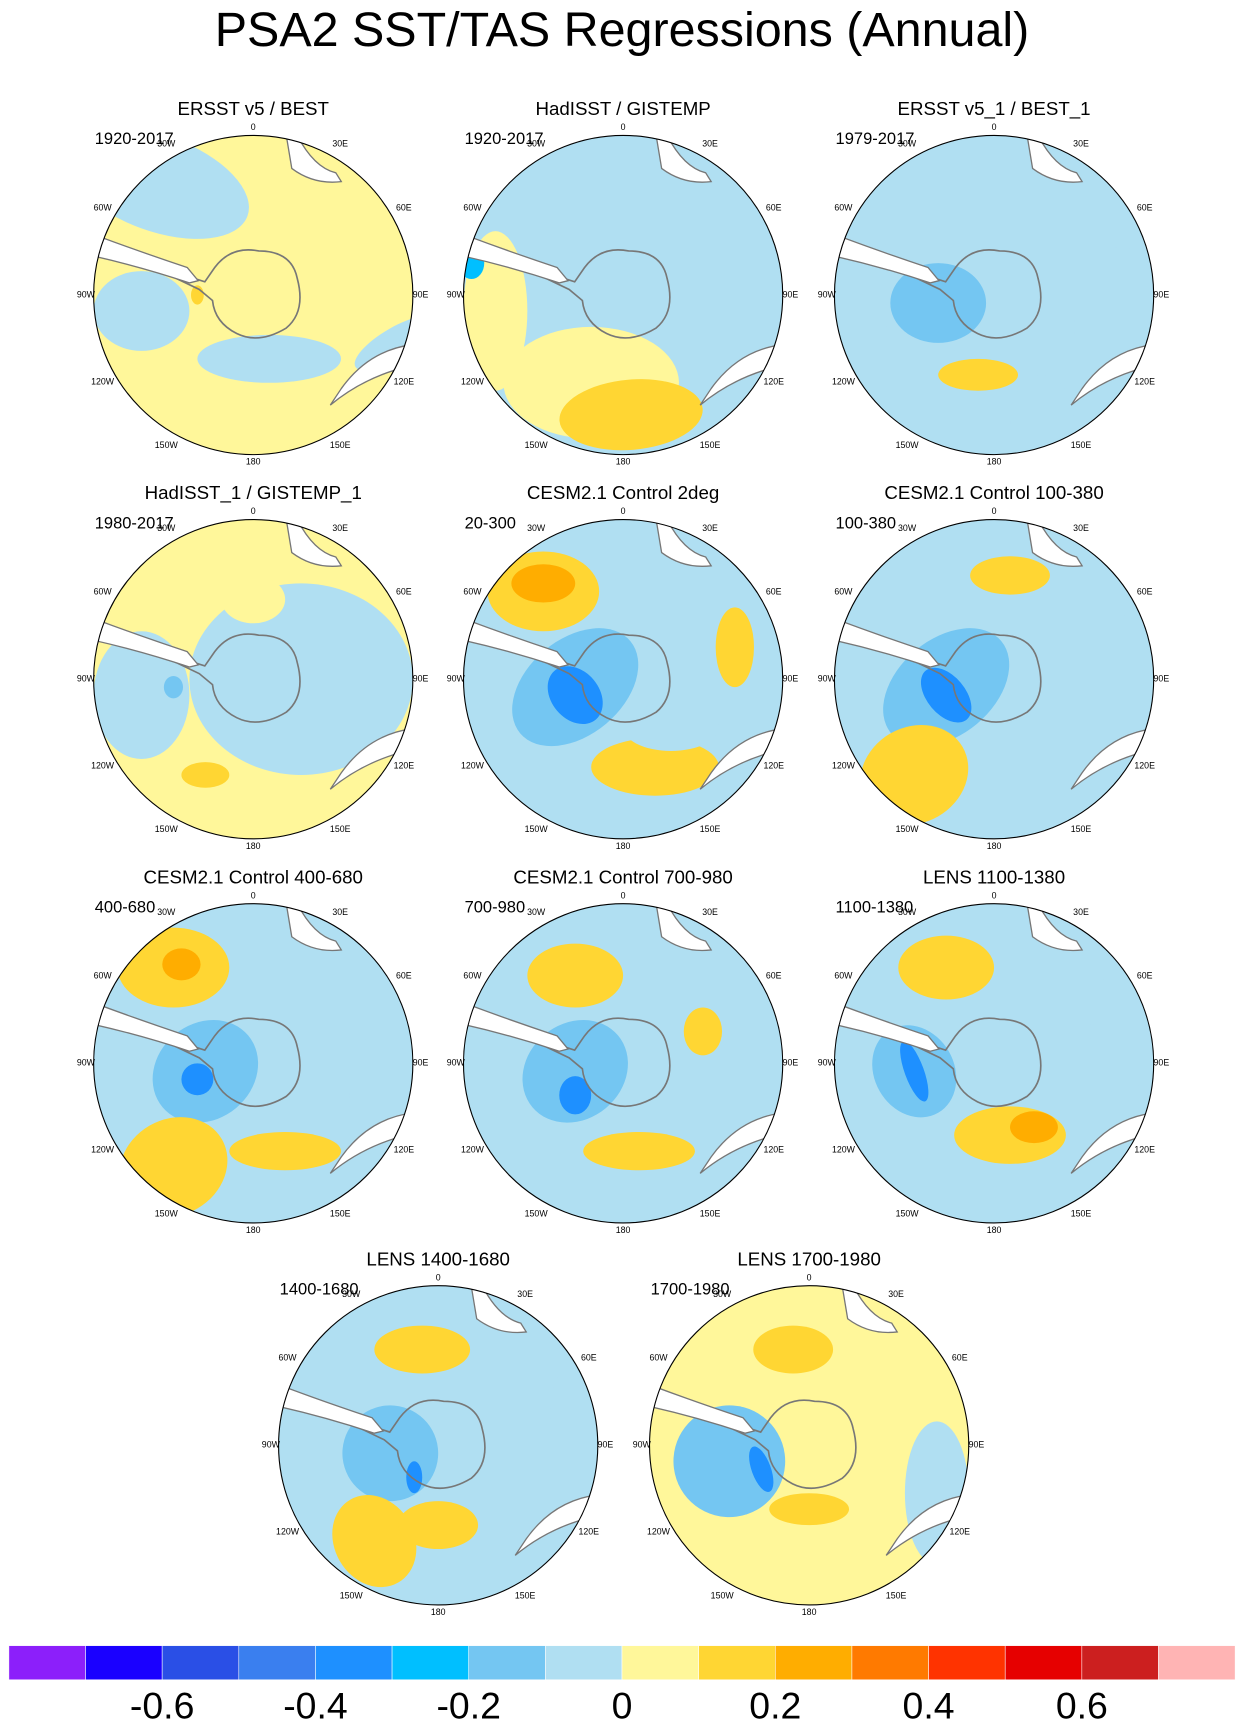 The width and height of the screenshot is (1244, 1731). Describe the element at coordinates (809, 1258) in the screenshot. I see `panel-title: LENS 1700-1980` at that location.